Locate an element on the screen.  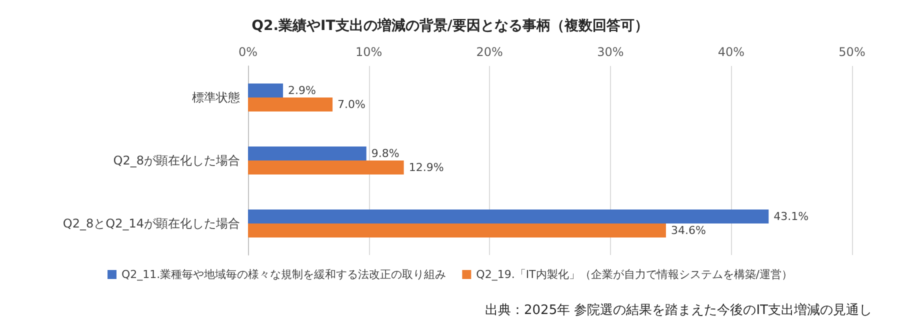
y-tick-label: Q2_8が顕在化した場合 is located at coordinates (176, 161).